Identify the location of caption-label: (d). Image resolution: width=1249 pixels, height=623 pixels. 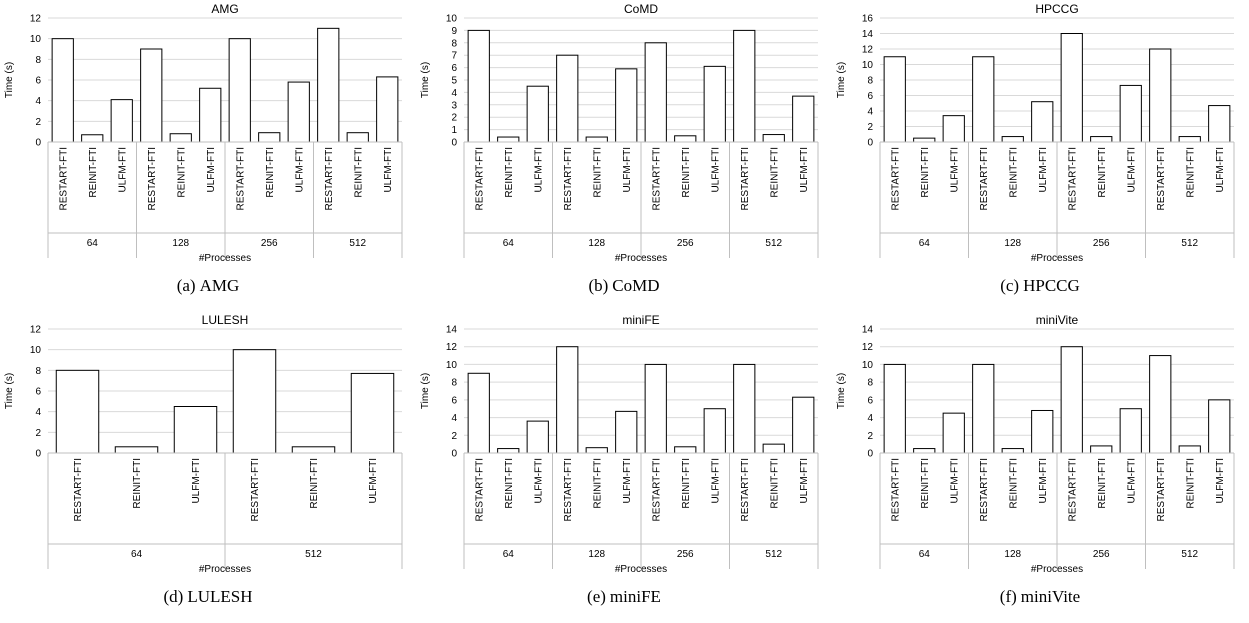
(173, 596).